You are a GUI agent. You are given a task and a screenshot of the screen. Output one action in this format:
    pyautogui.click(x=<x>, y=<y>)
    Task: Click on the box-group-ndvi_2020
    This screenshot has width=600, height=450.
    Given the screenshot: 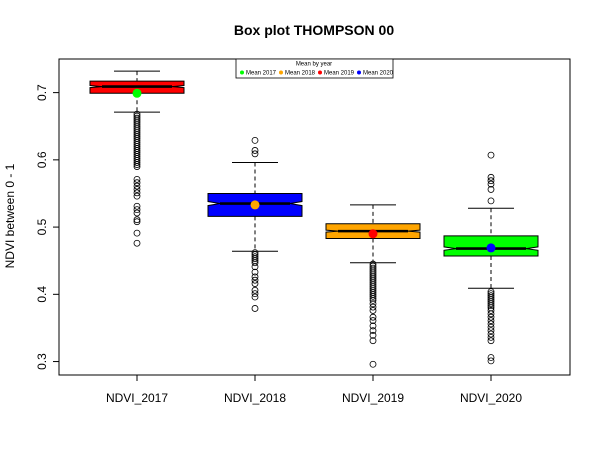 What is the action you would take?
    pyautogui.click(x=491, y=258)
    